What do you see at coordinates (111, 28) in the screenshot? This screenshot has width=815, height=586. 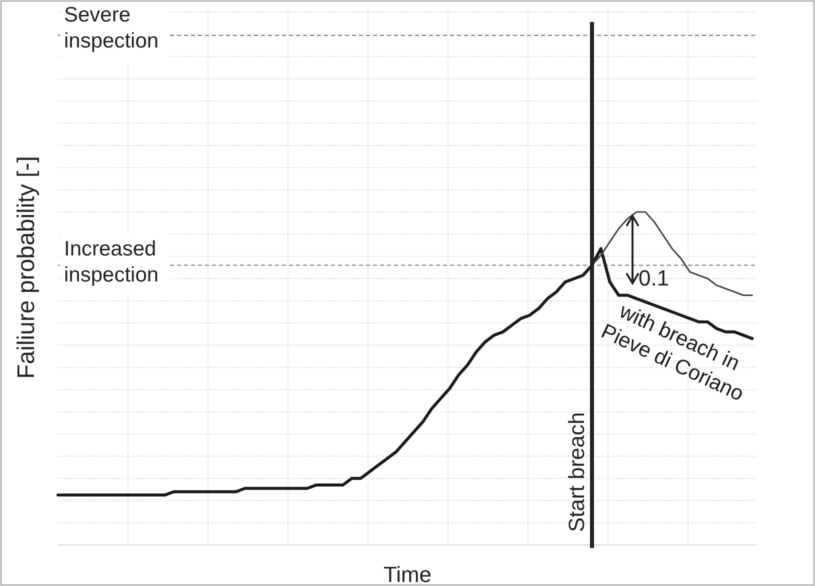 I see `ref-line-label: Severe inspection` at bounding box center [111, 28].